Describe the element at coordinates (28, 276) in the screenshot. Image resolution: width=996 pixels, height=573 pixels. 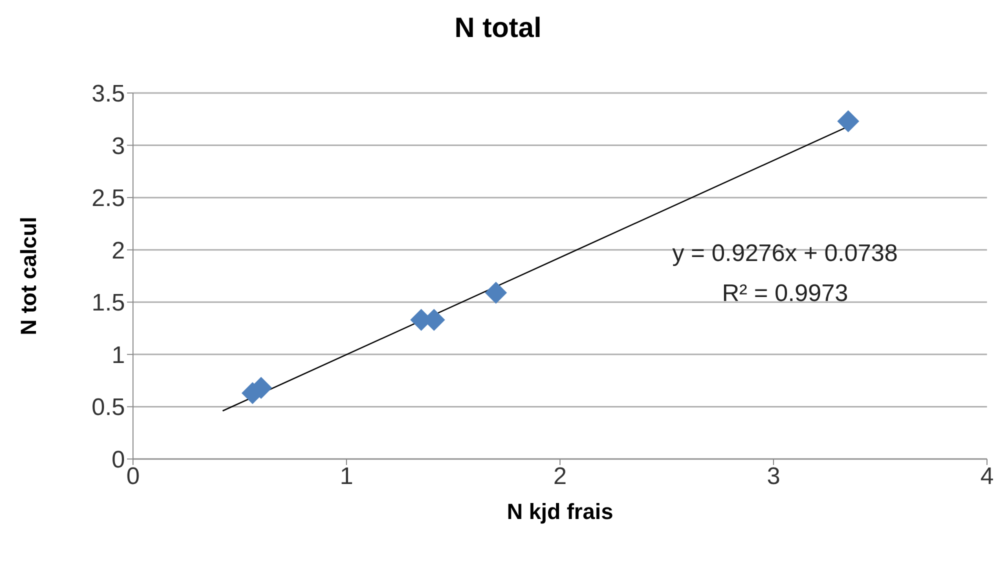
I see `y-axis-title: N tot calcul` at that location.